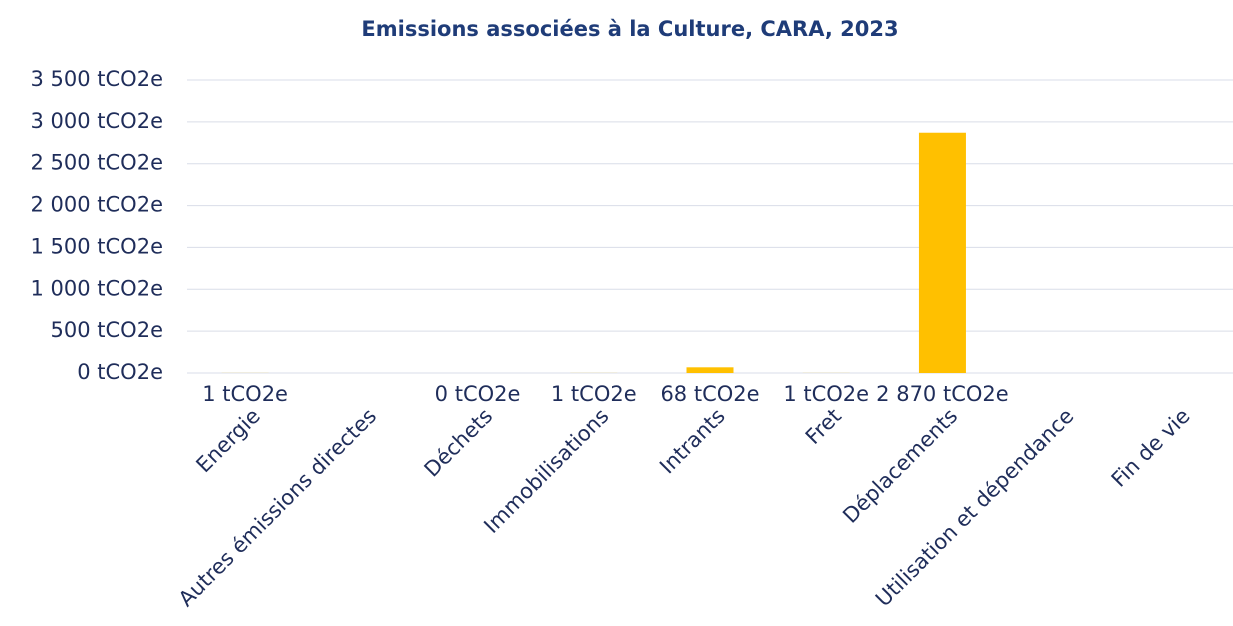 The image size is (1233, 626). Describe the element at coordinates (692, 441) in the screenshot. I see `x-tick-label: Intrants` at that location.